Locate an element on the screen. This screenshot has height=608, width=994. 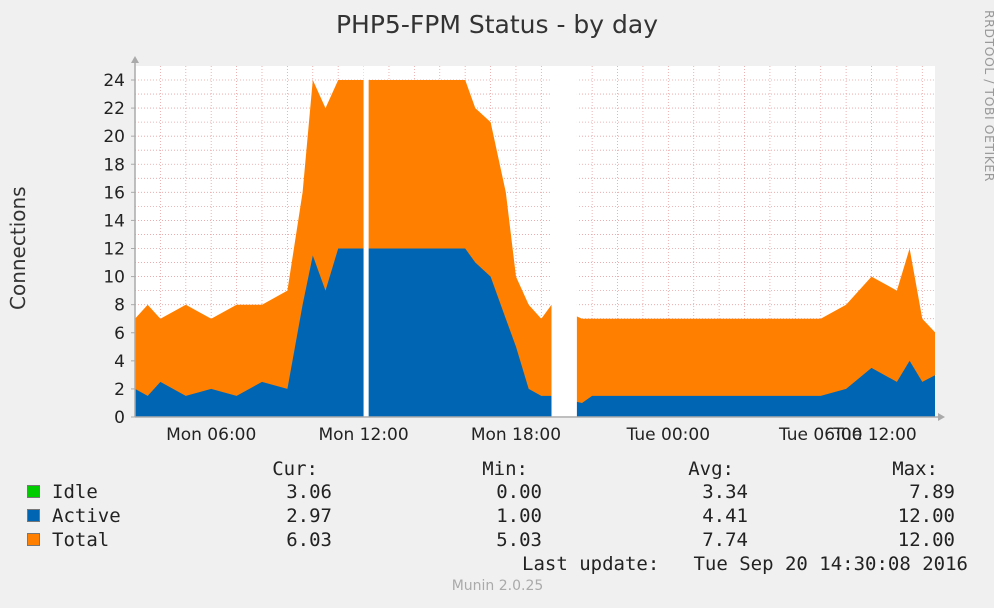
legend-swatch-total is located at coordinates (33, 539).